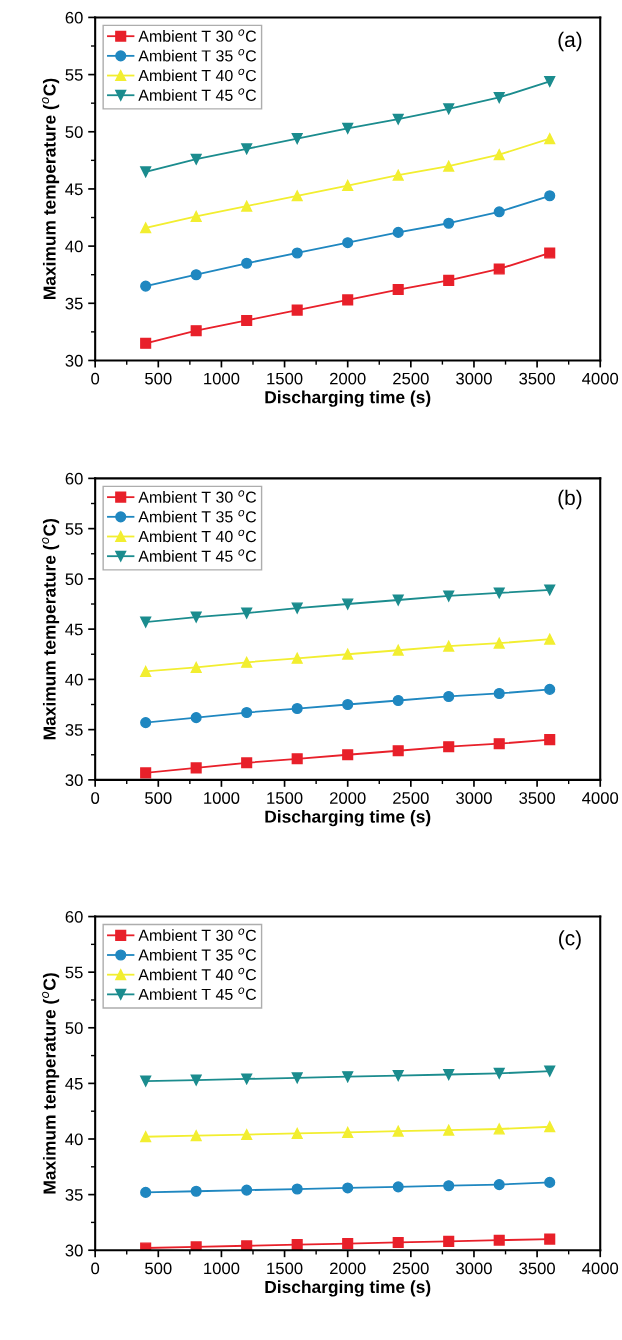 Image resolution: width=622 pixels, height=1340 pixels. Describe the element at coordinates (197, 94) in the screenshot. I see `legend-label: Ambient T 45 $^{o}$C` at that location.